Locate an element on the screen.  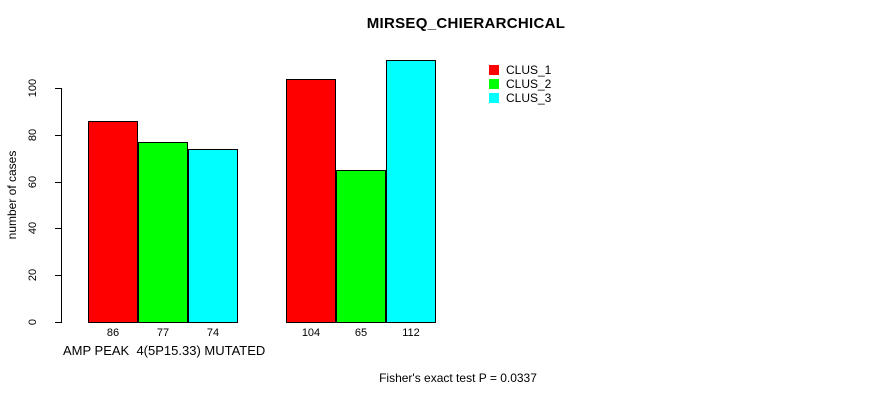
legend-item-clus_3: CLUS_3 is located at coordinates (520, 98).